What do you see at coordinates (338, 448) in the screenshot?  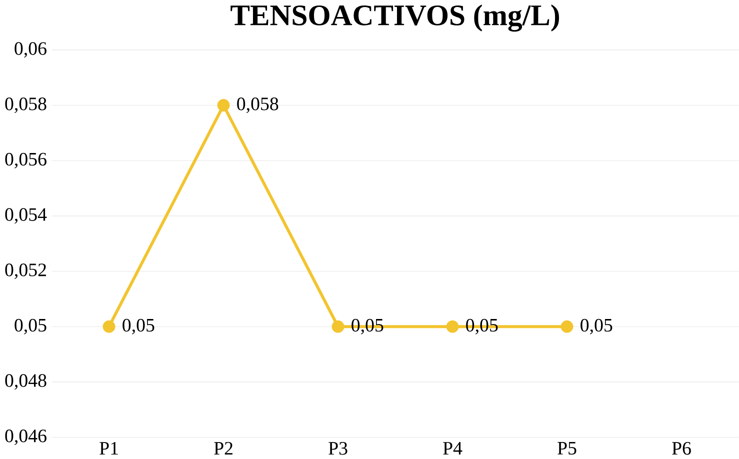 I see `x-tick-label: P3` at bounding box center [338, 448].